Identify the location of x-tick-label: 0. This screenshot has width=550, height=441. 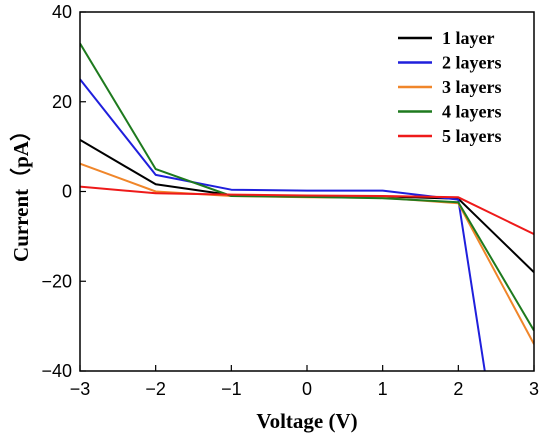
(307, 389).